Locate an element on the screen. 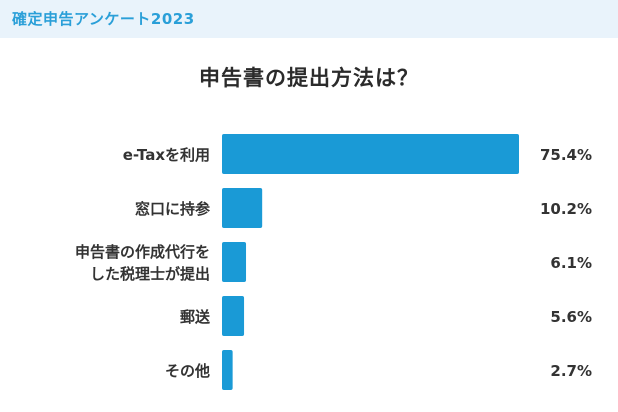 The height and width of the screenshot is (412, 618). value-label: 75.4% is located at coordinates (566, 155).